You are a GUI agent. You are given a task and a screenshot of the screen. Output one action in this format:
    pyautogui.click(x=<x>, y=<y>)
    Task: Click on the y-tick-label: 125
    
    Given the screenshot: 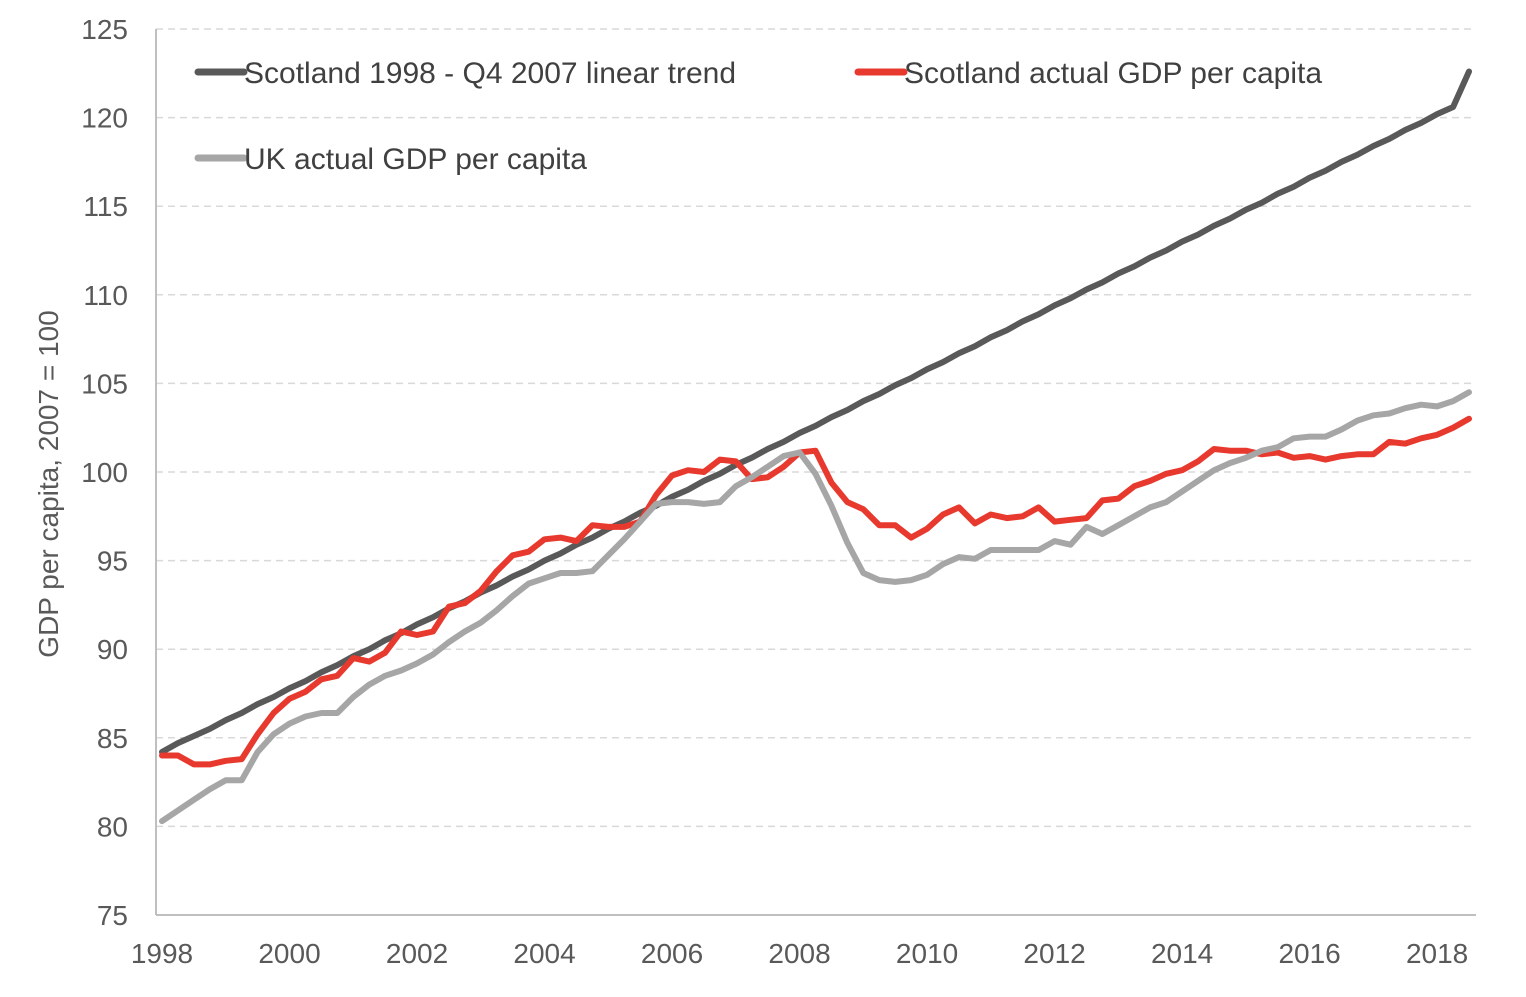 What is the action you would take?
    pyautogui.click(x=104, y=29)
    